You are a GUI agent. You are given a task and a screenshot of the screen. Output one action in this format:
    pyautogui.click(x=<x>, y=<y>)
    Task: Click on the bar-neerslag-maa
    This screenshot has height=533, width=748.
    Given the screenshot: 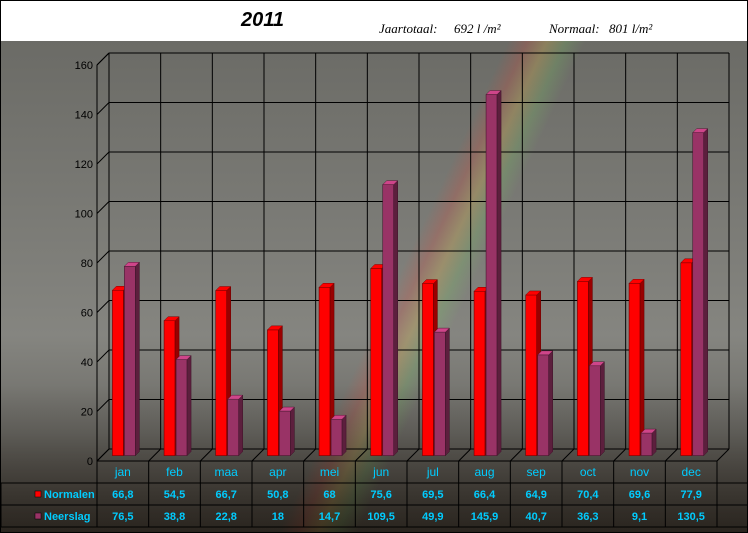 What is the action you would take?
    pyautogui.click(x=233, y=427)
    